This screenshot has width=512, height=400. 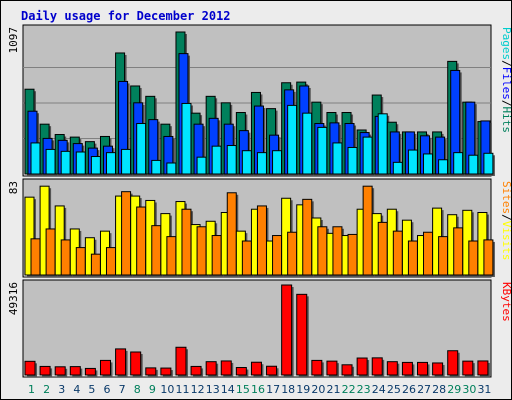 I want to click on legend-item-pages: Pages, so click(x=506, y=43).